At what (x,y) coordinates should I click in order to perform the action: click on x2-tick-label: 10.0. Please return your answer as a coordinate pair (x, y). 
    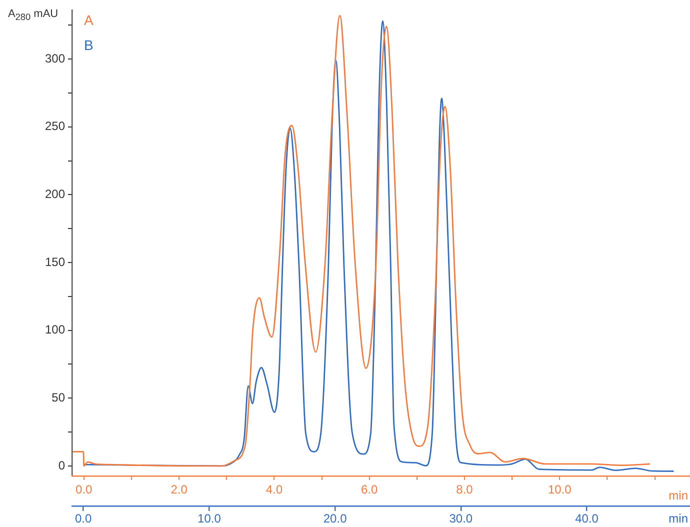
    Looking at the image, I should click on (560, 489).